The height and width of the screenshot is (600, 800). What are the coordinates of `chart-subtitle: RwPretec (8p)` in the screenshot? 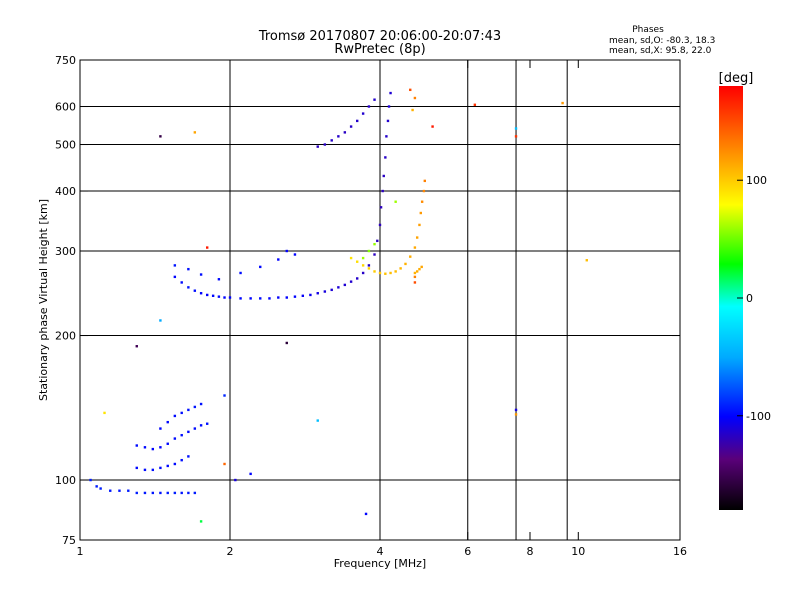 It's located at (379, 49).